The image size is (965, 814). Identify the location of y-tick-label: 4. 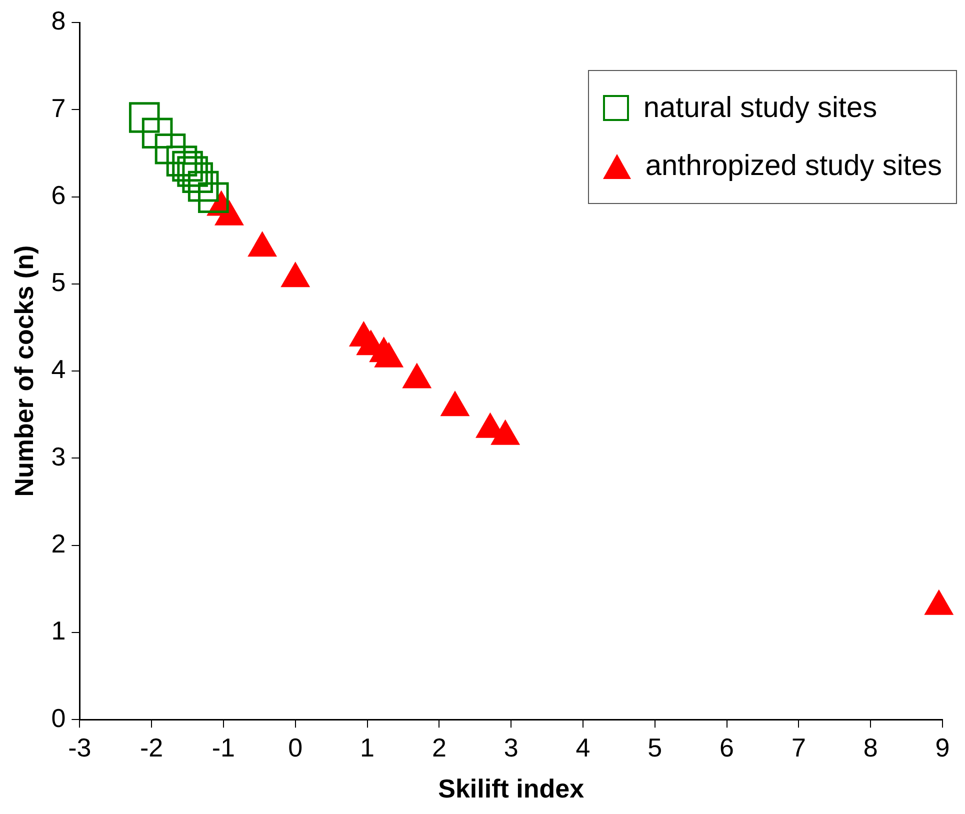
(58, 369).